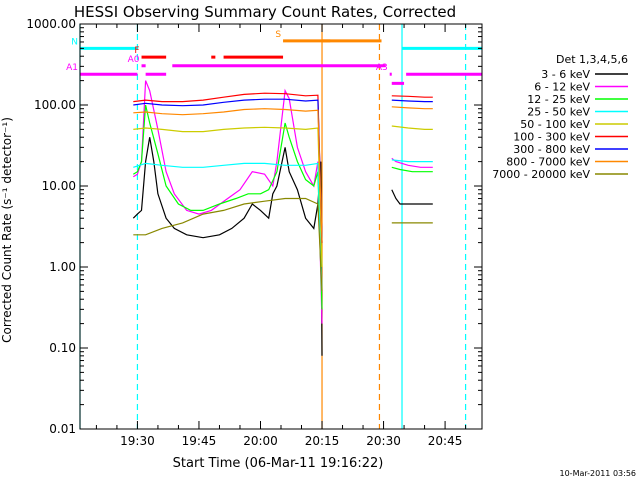  Describe the element at coordinates (322, 441) in the screenshot. I see `x-tick-label-3: 20:15` at that location.